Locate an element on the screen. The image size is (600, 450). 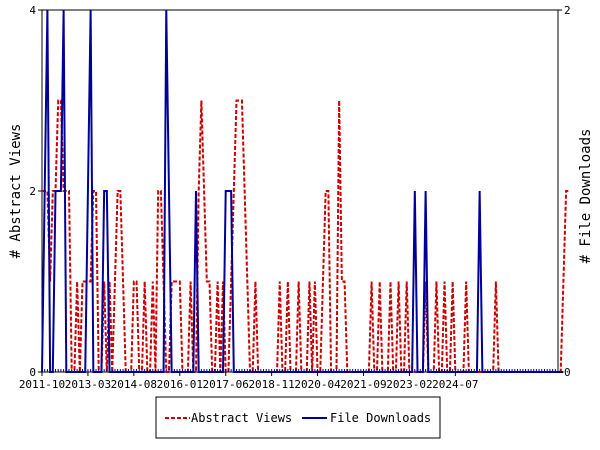
legend: Abstract Views File Downloads is located at coordinates (298, 417).